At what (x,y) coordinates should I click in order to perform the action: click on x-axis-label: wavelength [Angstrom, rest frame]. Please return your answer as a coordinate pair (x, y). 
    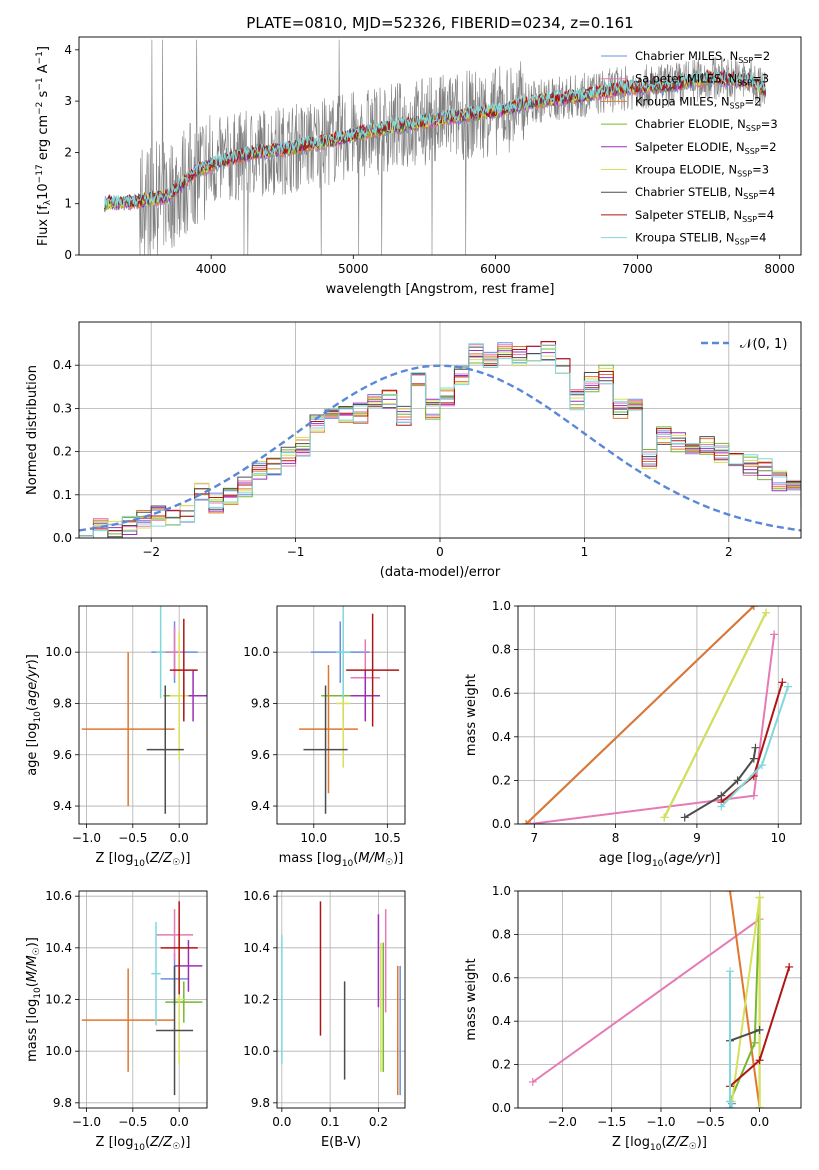
    Looking at the image, I should click on (440, 289).